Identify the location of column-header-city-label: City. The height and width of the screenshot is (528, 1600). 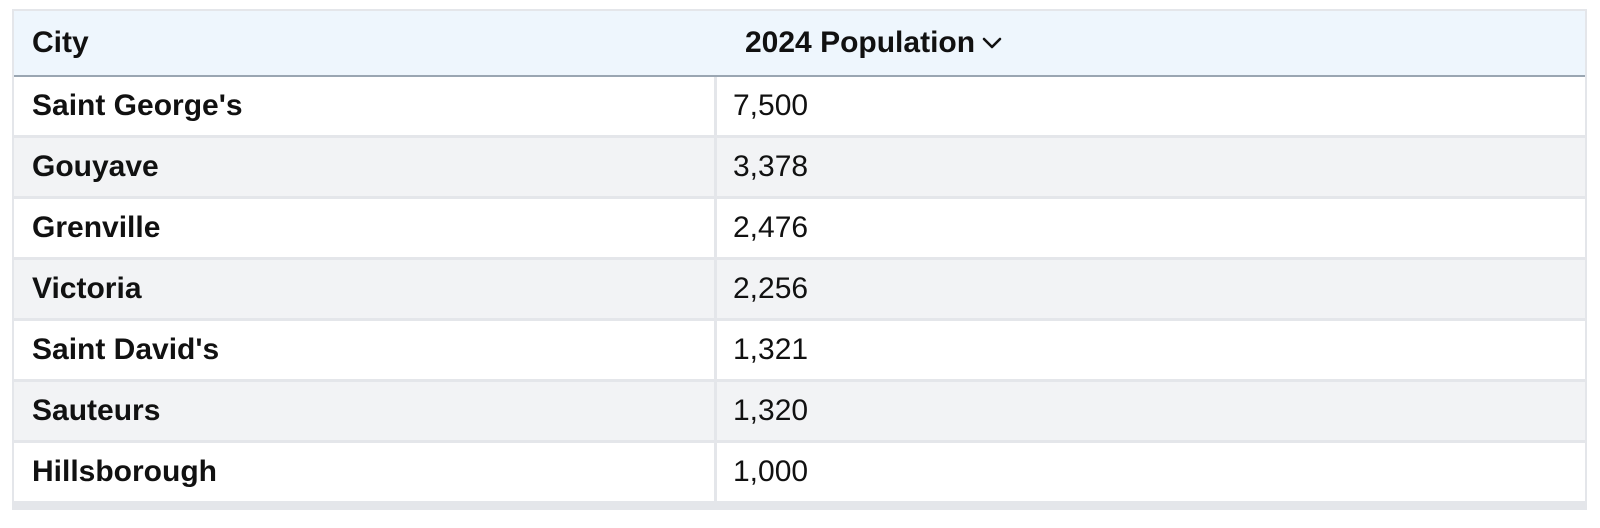
(60, 42).